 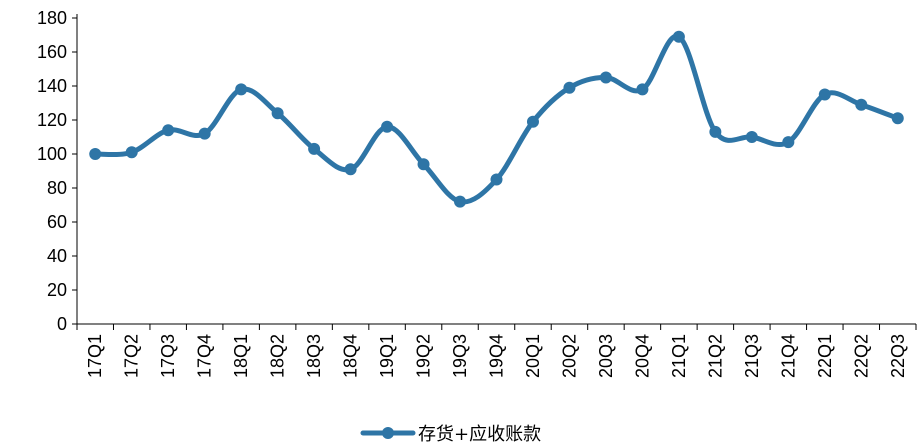 What do you see at coordinates (788, 356) in the screenshot?
I see `x-tick-label: 21Q4` at bounding box center [788, 356].